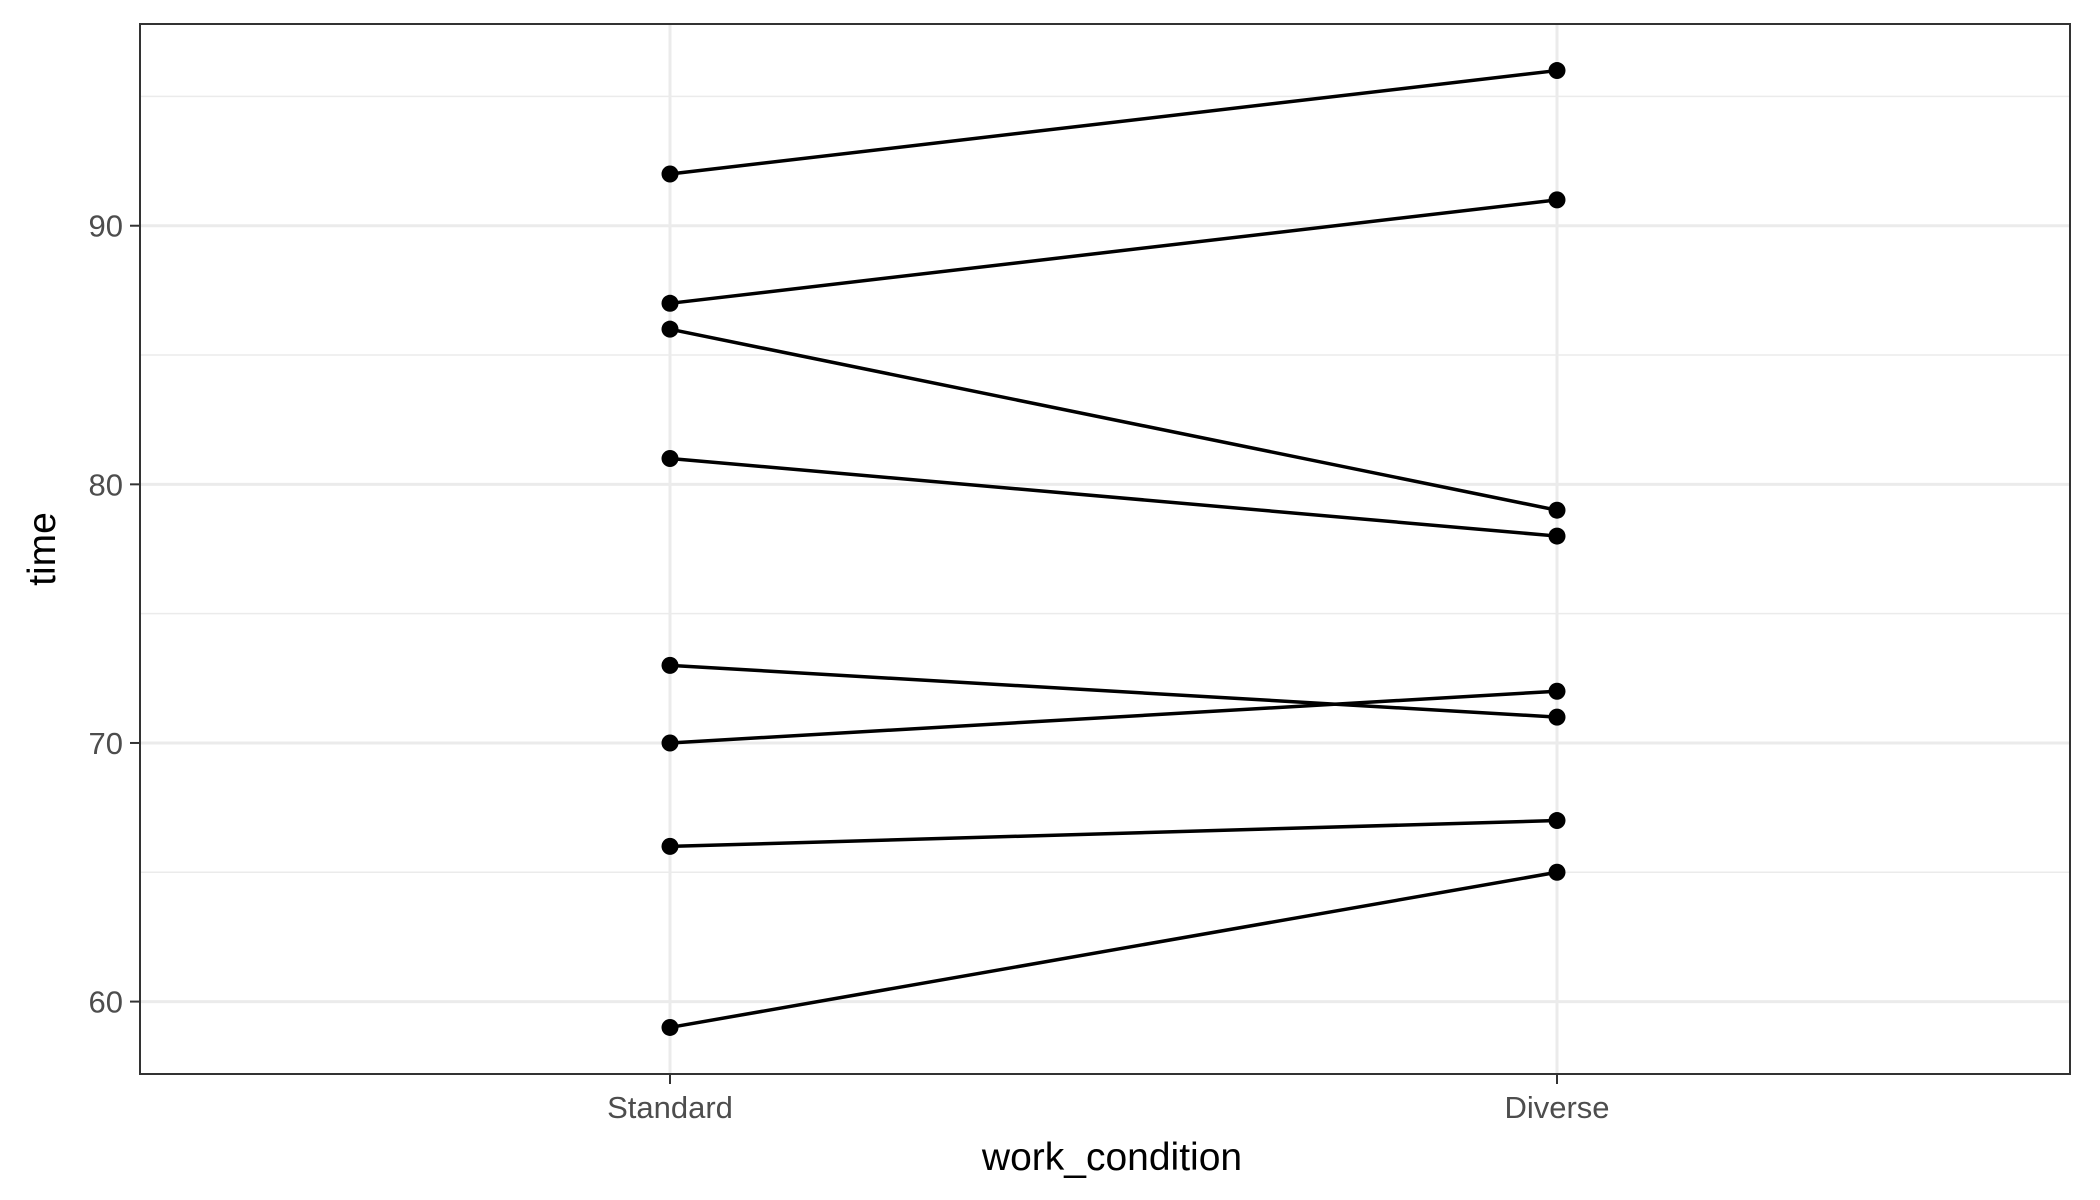 The width and height of the screenshot is (2100, 1200). What do you see at coordinates (1557, 71) in the screenshot?
I see `data-point-1-diverse` at bounding box center [1557, 71].